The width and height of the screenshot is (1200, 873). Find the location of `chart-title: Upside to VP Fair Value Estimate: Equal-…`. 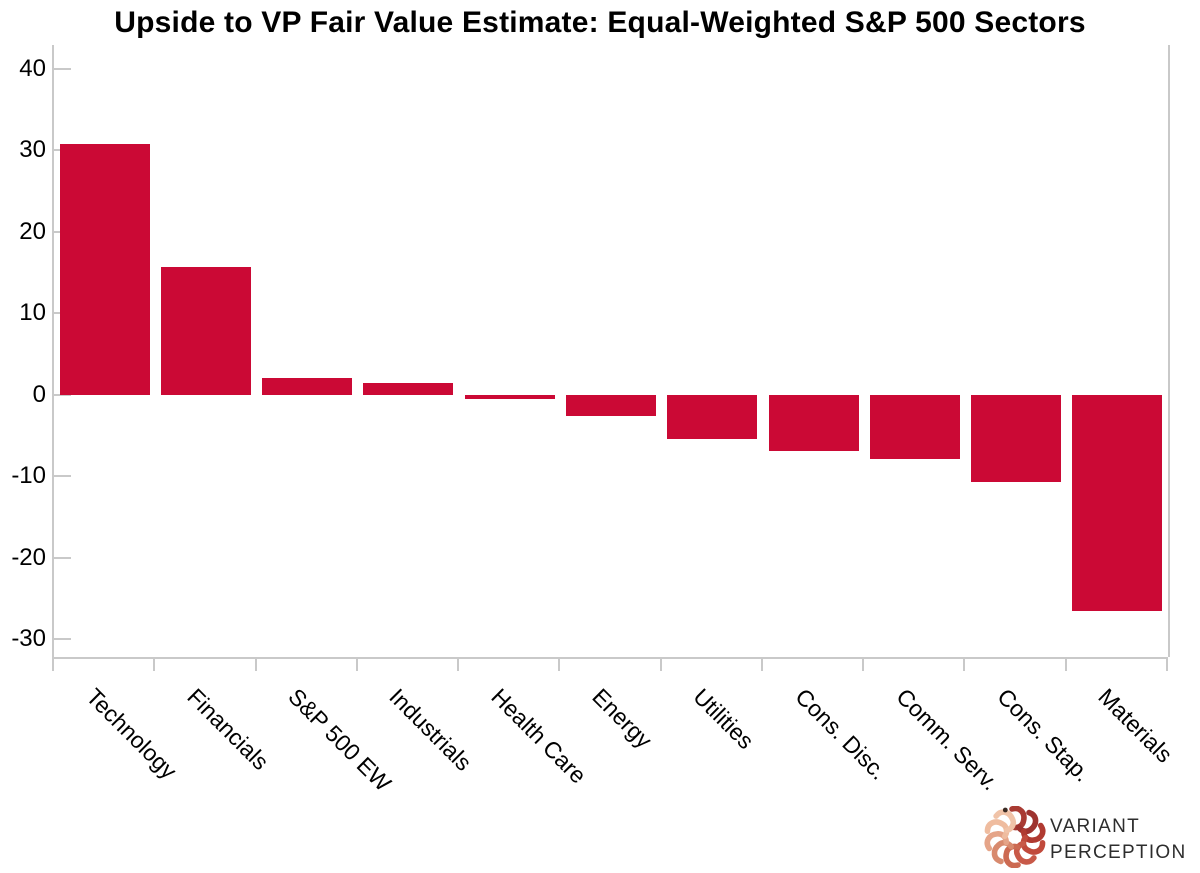

chart-title: Upside to VP Fair Value Estimate: Equal-… is located at coordinates (600, 22).